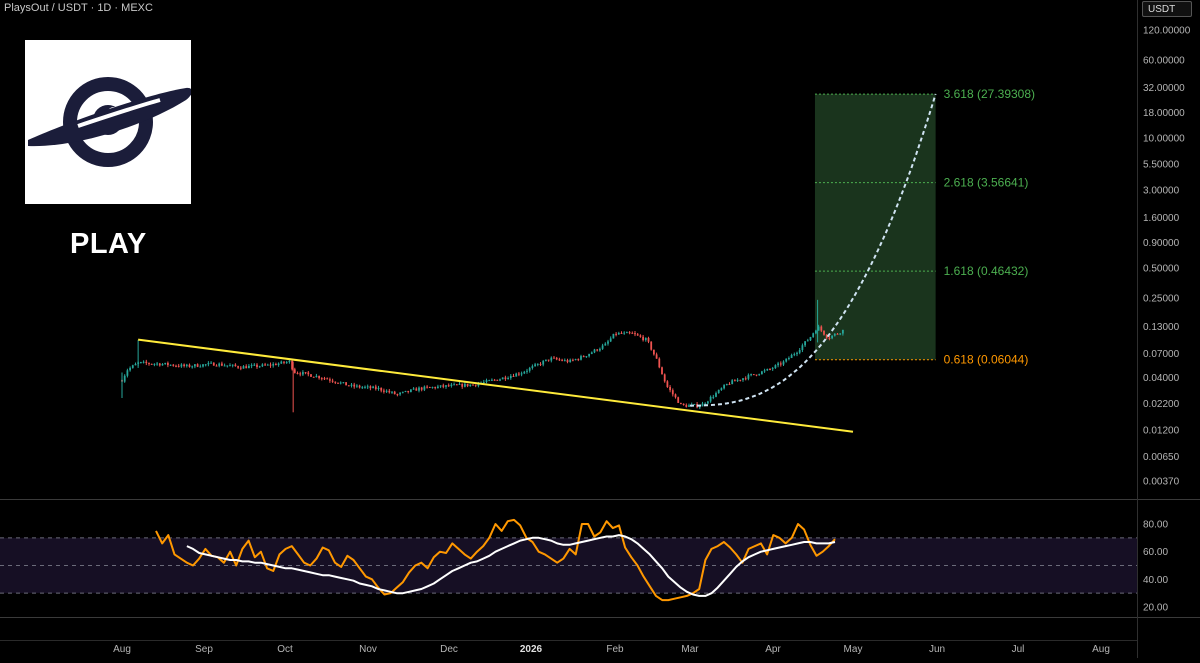  I want to click on fib-level-label: 1.618 (0.46432), so click(986, 271).